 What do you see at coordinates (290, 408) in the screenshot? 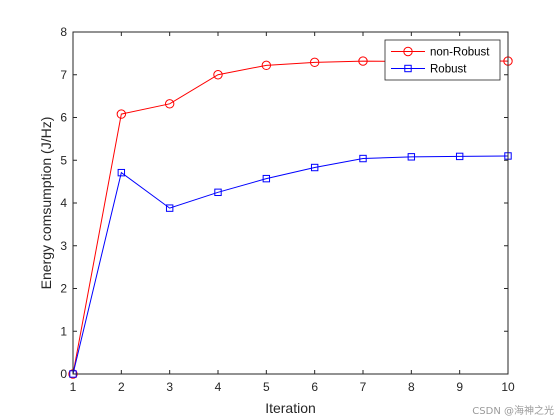
I see `x-axis-label: Iteration` at bounding box center [290, 408].